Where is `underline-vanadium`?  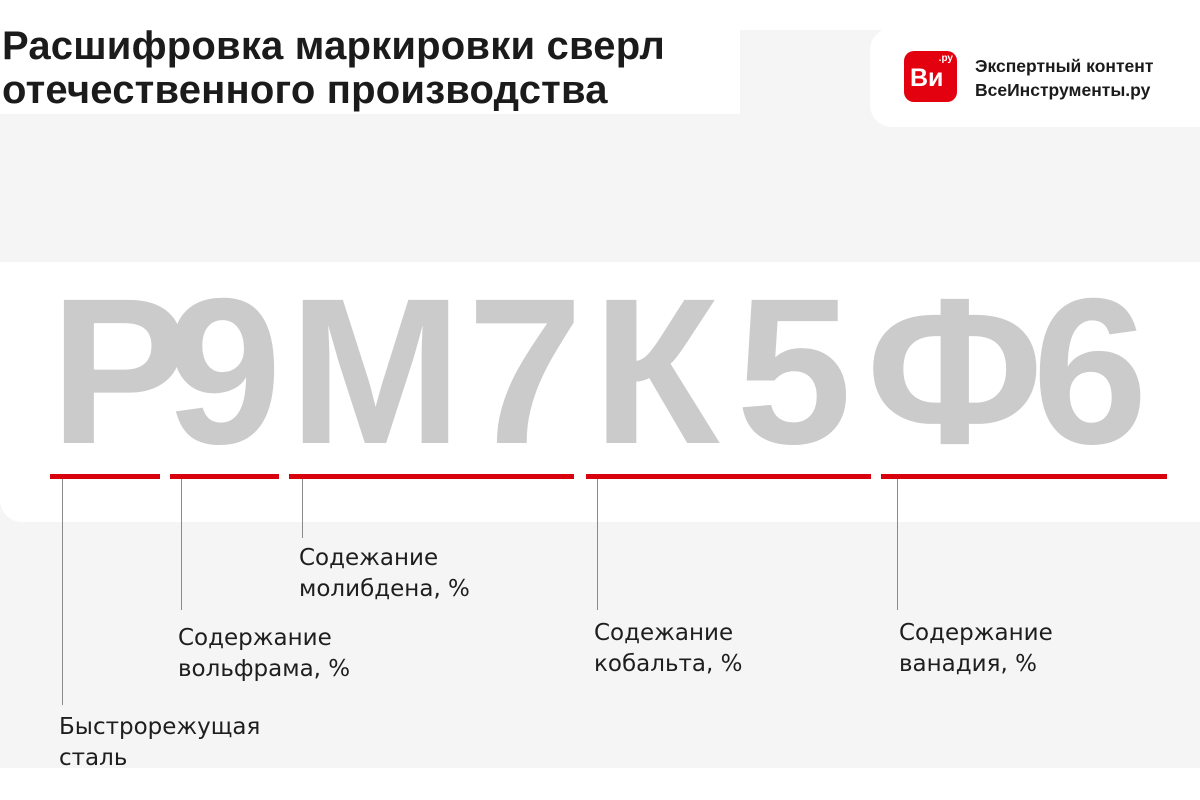 underline-vanadium is located at coordinates (1024, 476).